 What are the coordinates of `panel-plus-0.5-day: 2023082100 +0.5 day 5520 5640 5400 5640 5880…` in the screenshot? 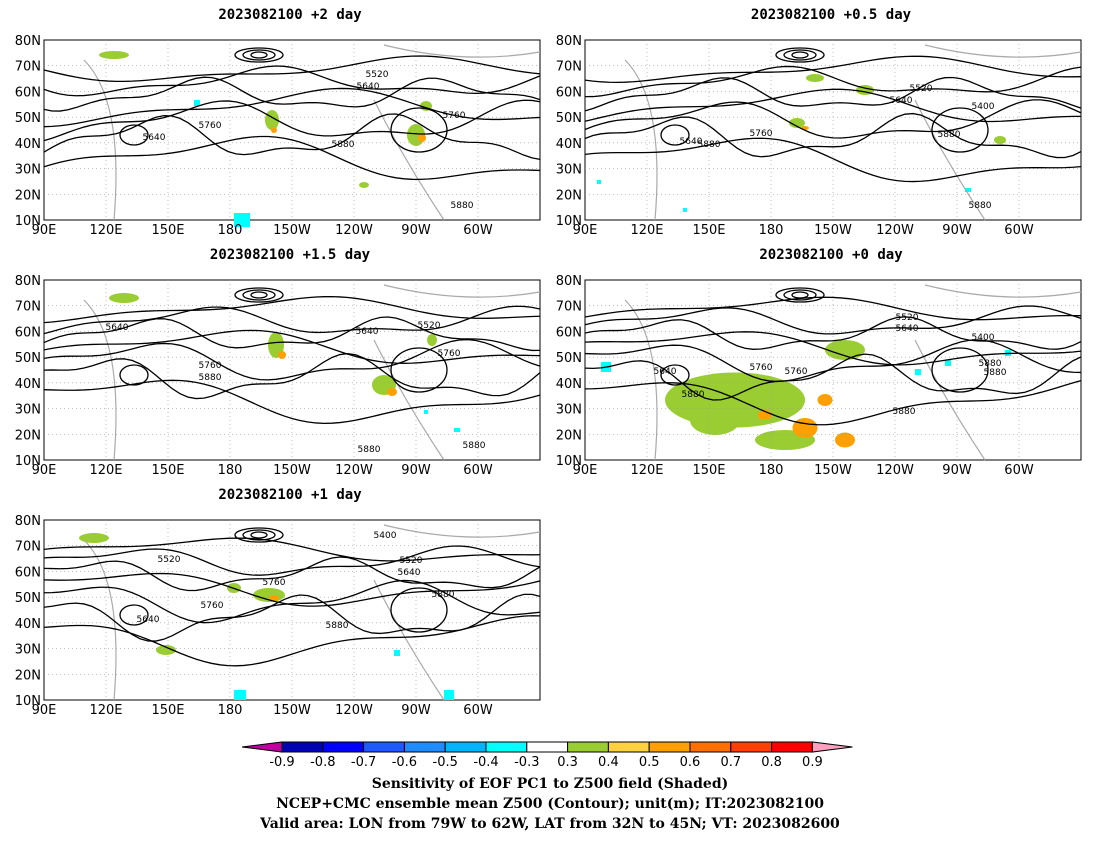 It's located at (813, 120).